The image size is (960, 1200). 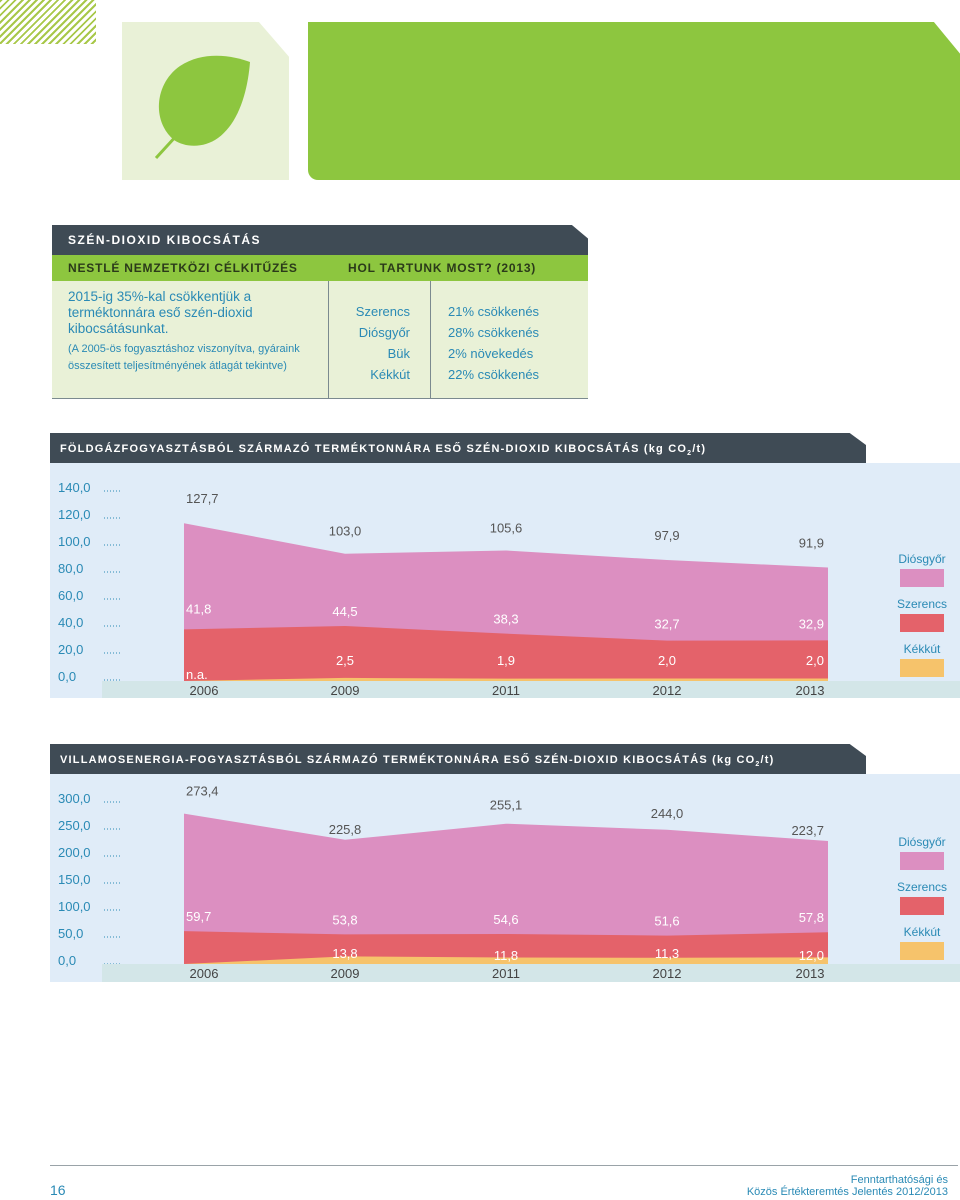 What do you see at coordinates (70, 595) in the screenshot?
I see `y-tick-label: 60,0` at bounding box center [70, 595].